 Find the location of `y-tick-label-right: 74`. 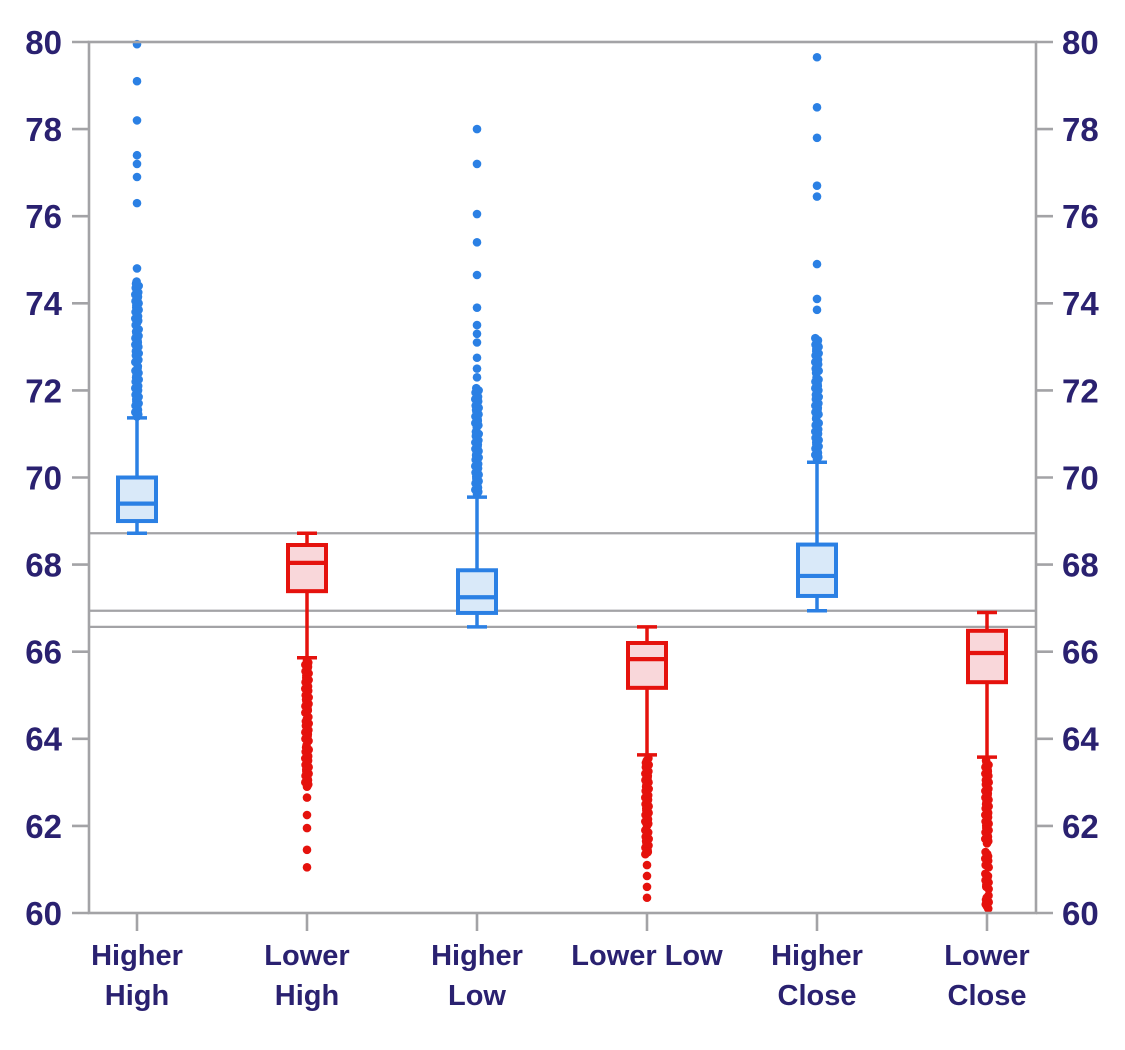

y-tick-label-right: 74 is located at coordinates (1080, 303).